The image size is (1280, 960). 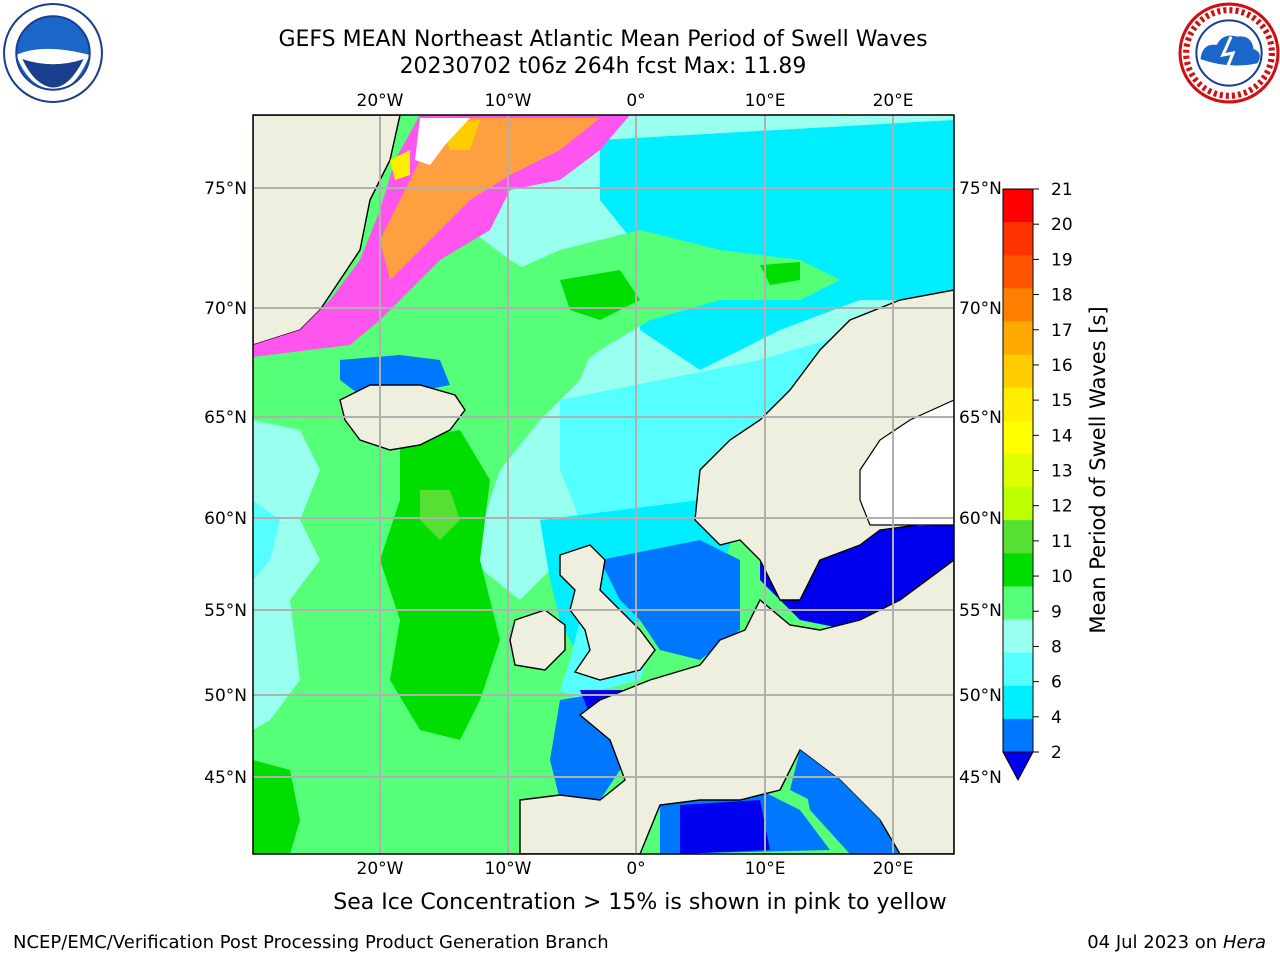 I want to click on chart-subtitle-run: 20230702 t06z 264h fcst Max: 11.89, so click(x=603, y=66).